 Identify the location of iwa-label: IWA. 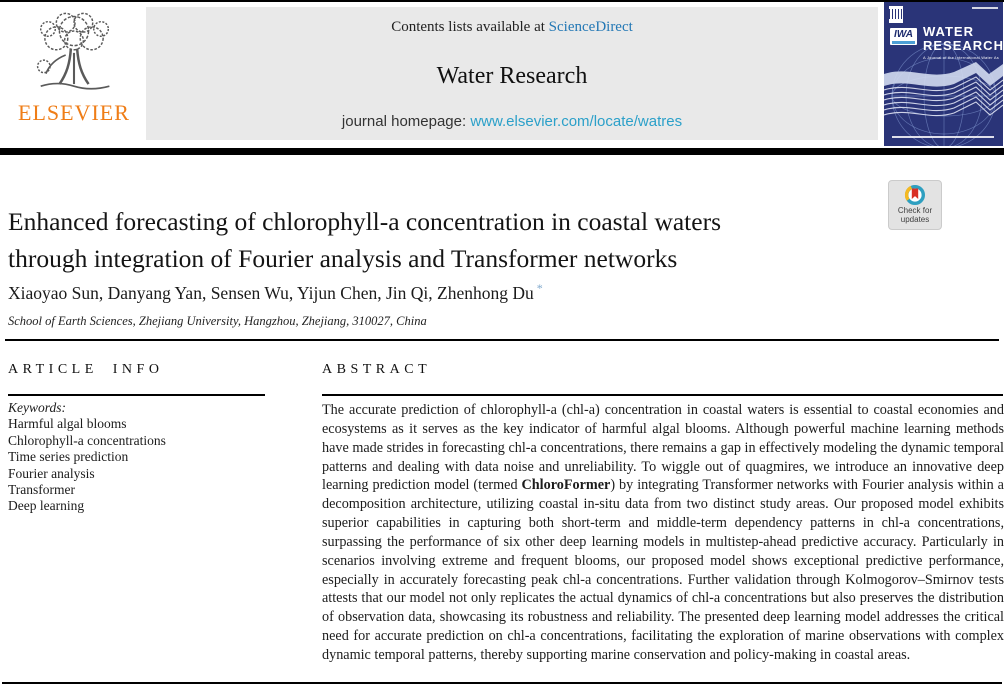
(903, 34).